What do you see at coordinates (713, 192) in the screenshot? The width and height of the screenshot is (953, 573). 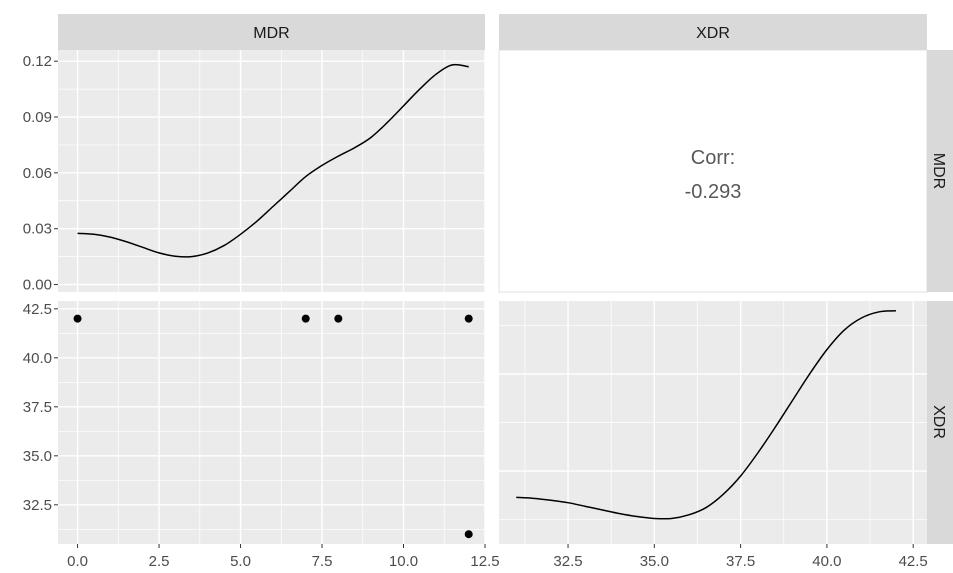 I see `corr-value: -0.293` at bounding box center [713, 192].